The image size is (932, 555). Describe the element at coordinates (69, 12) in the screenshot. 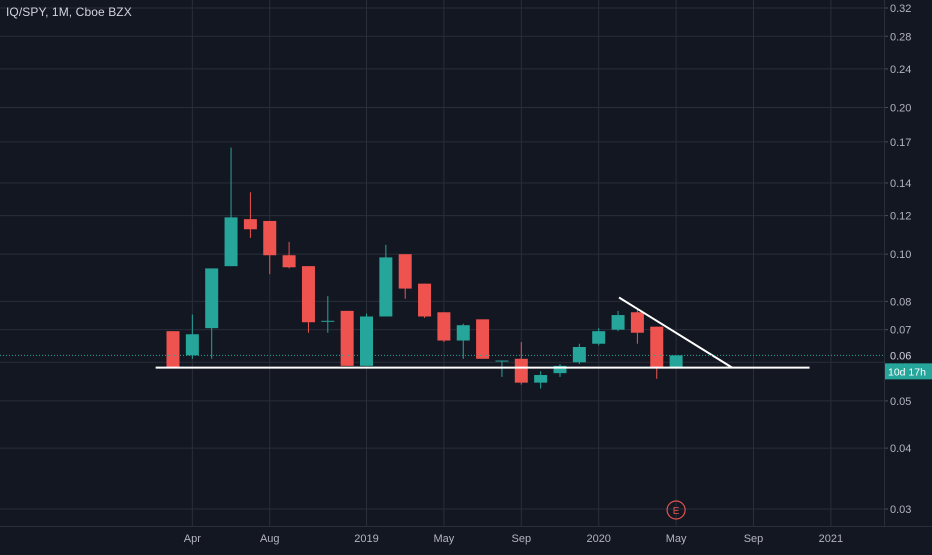

I see `chart-title: IQ/SPY, 1M, Cboe BZX` at that location.